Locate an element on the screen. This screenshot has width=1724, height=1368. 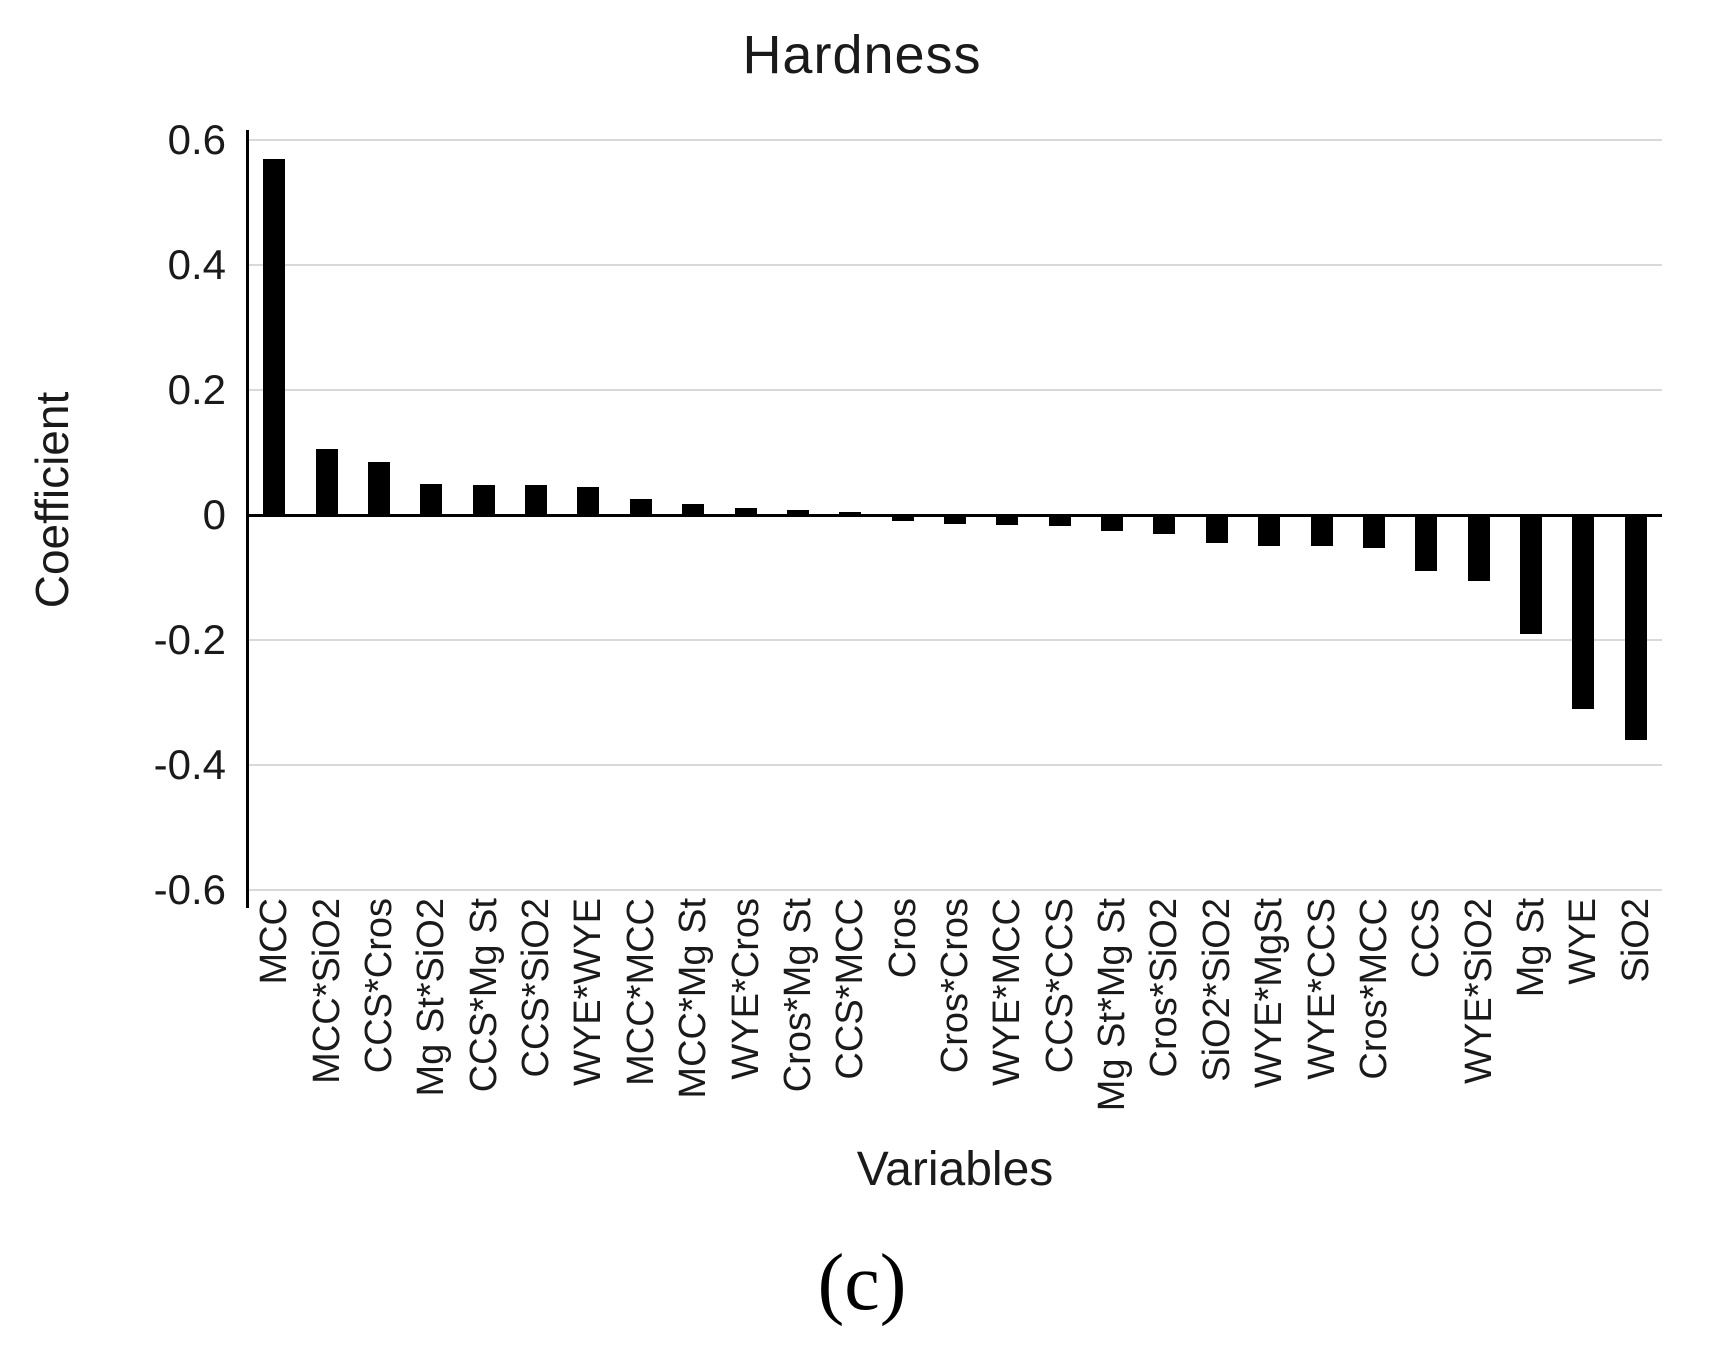
bar-MCC*MCC is located at coordinates (640, 507).